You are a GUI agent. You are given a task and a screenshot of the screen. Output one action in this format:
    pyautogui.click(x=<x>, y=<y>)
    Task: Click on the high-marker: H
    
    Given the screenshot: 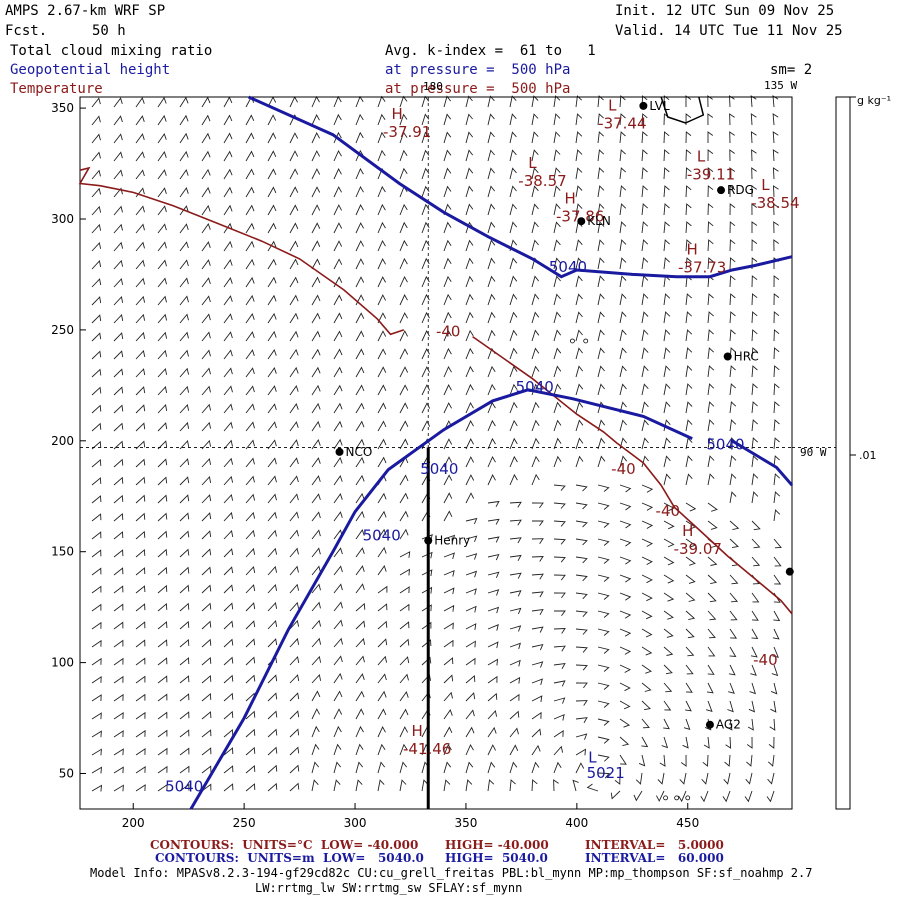 What is the action you would take?
    pyautogui.click(x=570, y=198)
    